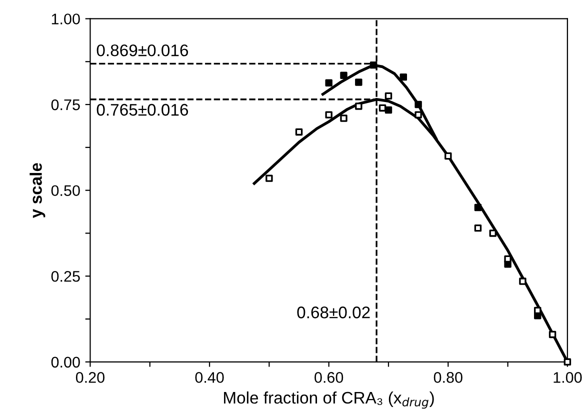  Describe the element at coordinates (142, 50) in the screenshot. I see `ref-line-label: 0.869±0.016` at that location.